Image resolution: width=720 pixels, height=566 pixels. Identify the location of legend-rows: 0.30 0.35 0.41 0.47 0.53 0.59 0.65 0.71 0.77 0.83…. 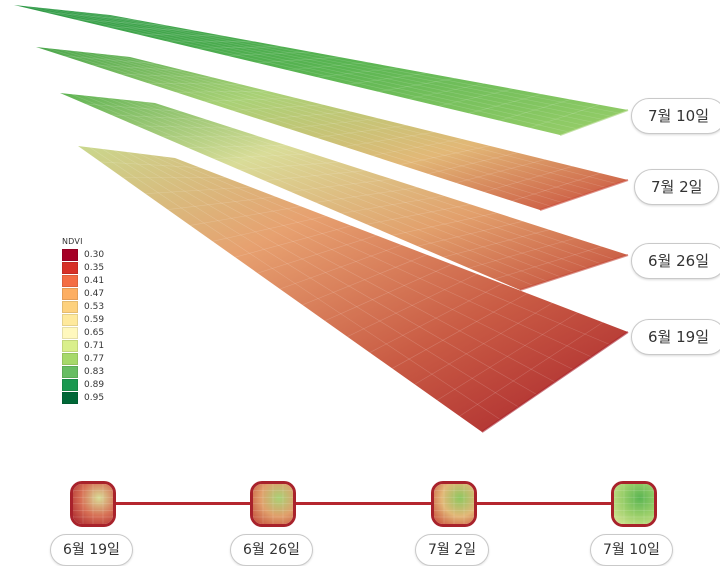
(83, 326).